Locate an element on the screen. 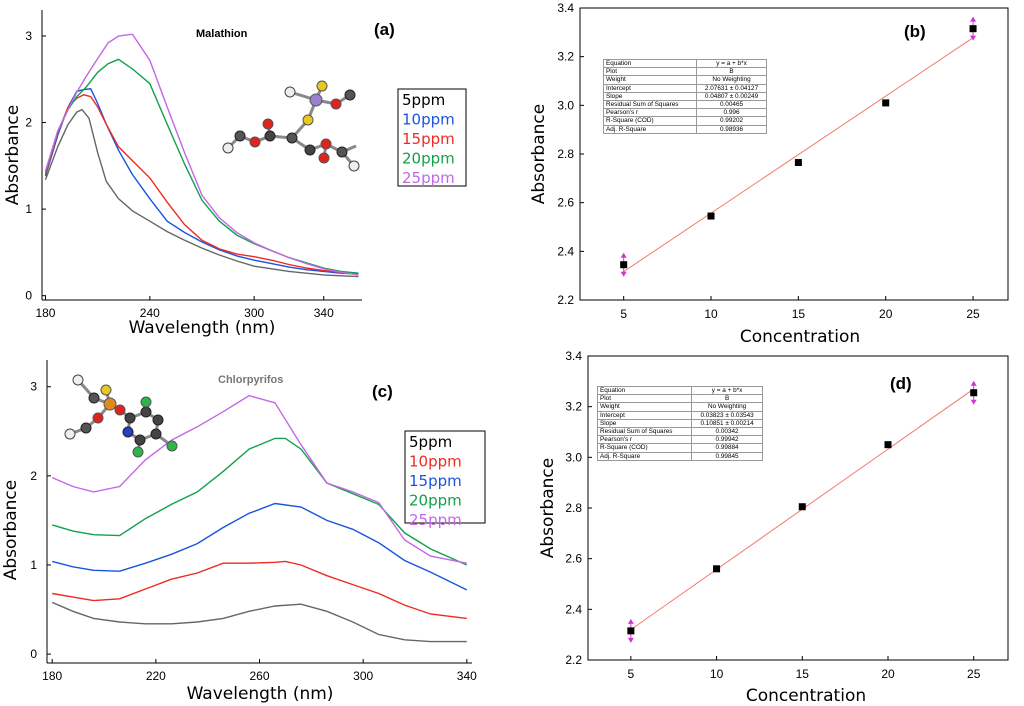 This screenshot has width=1024, height=706. stats-row: Slope 0.10851 ± 0.00214 is located at coordinates (679, 423).